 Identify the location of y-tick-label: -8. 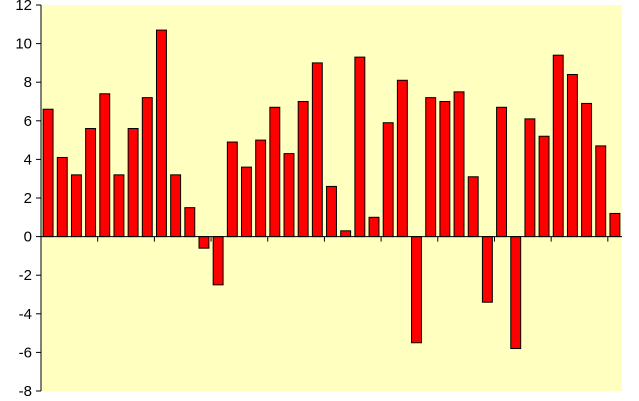
(25, 389).